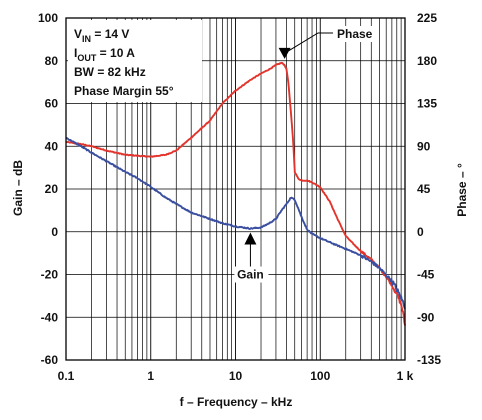  What do you see at coordinates (284, 53) in the screenshot?
I see `phase-arrow` at bounding box center [284, 53].